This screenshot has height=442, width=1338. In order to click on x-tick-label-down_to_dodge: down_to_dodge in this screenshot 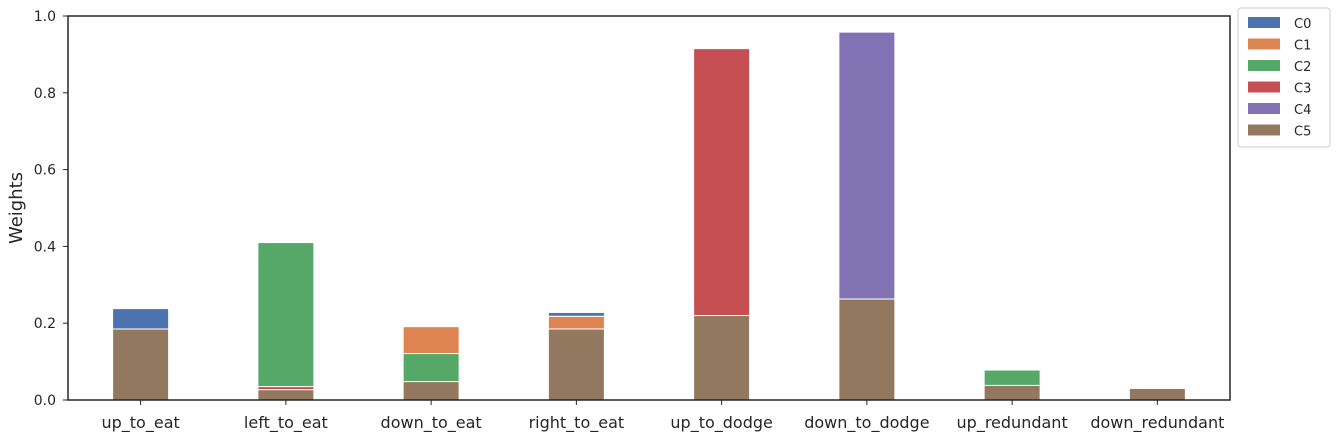, I will do `click(866, 423)`.